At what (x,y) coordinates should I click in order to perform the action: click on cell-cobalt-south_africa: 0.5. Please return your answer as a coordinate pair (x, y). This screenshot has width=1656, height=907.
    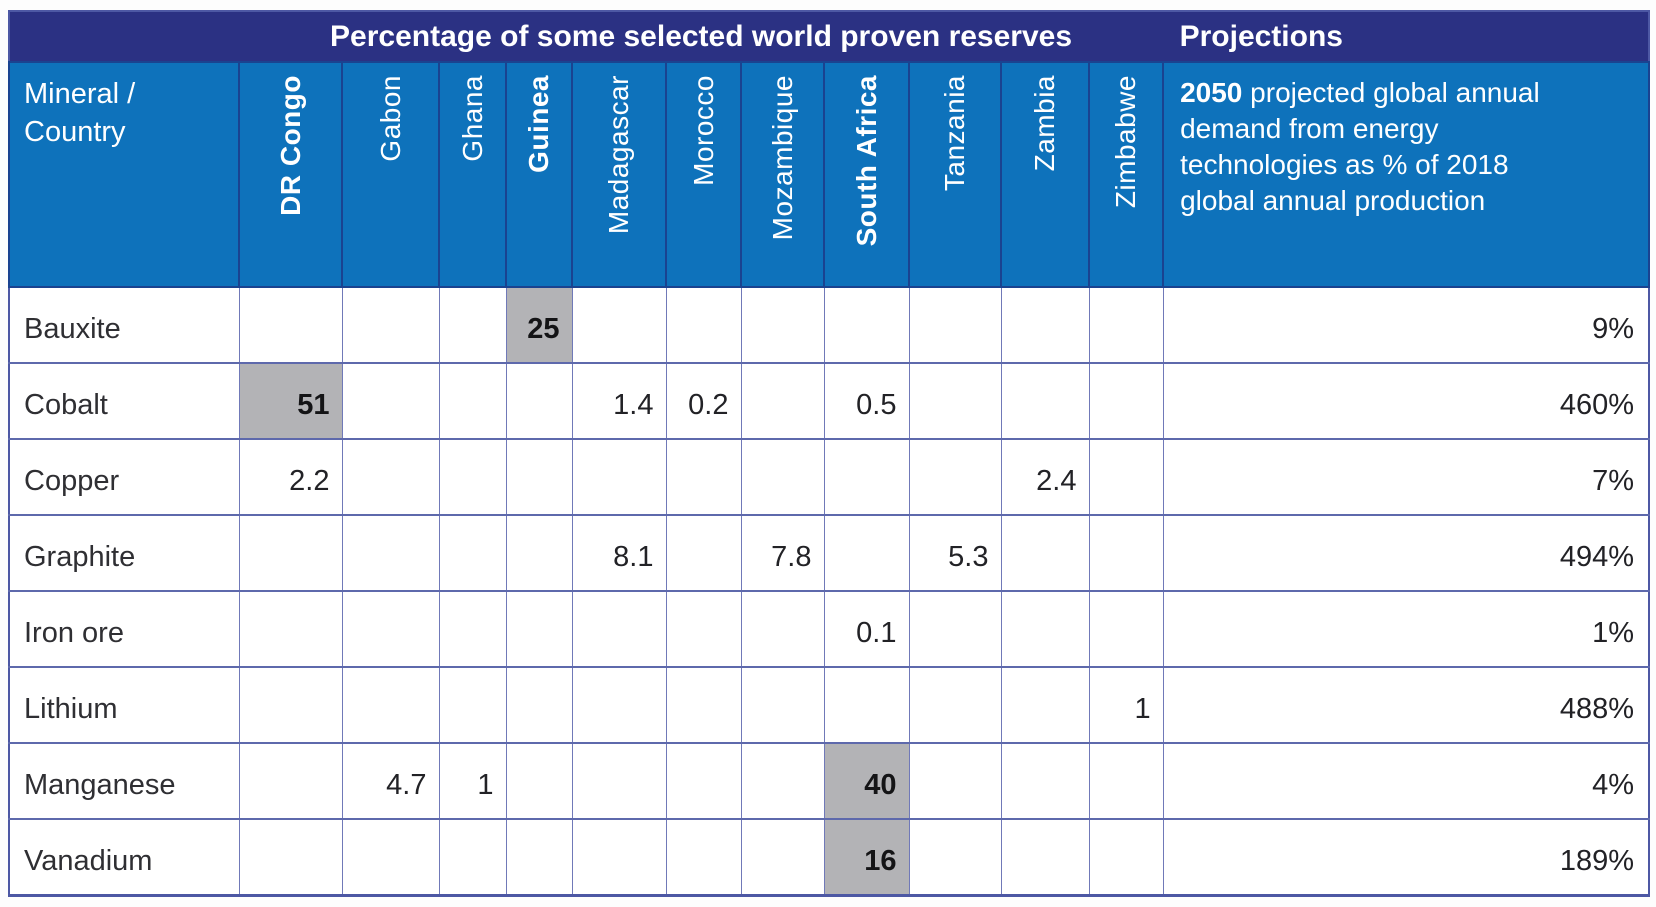
    Looking at the image, I should click on (866, 401).